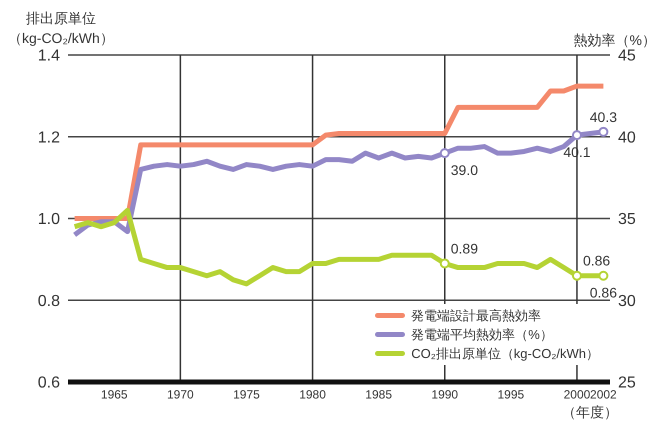 The image size is (668, 435). What do you see at coordinates (444, 395) in the screenshot?
I see `x-tick-label: 1990` at bounding box center [444, 395].